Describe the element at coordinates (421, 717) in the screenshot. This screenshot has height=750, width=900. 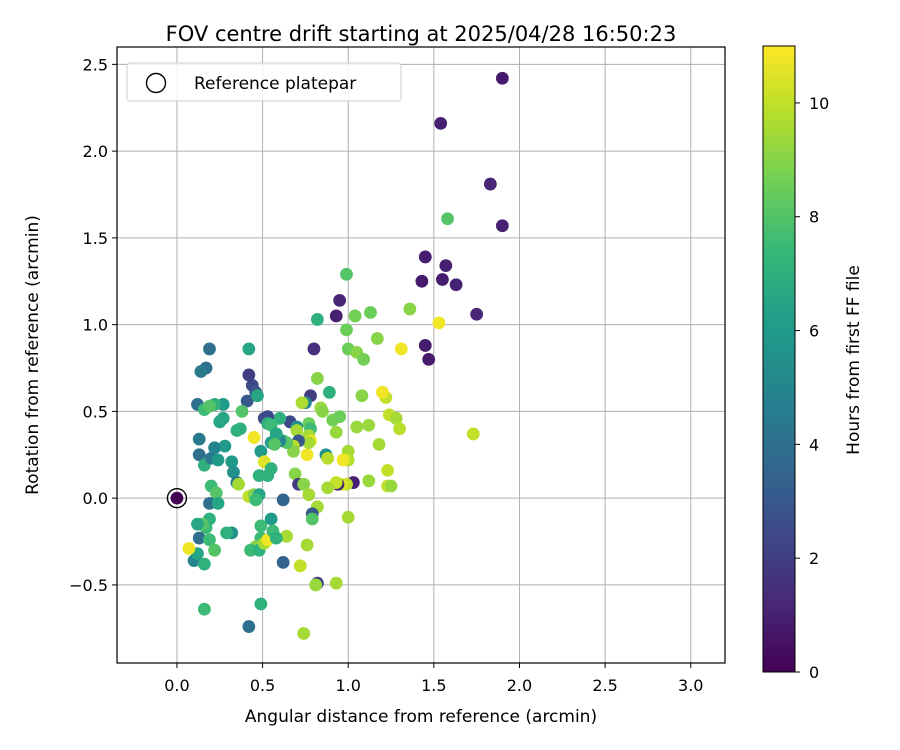
I see `x-axis-label: Angular distance from reference (arcmin)` at that location.